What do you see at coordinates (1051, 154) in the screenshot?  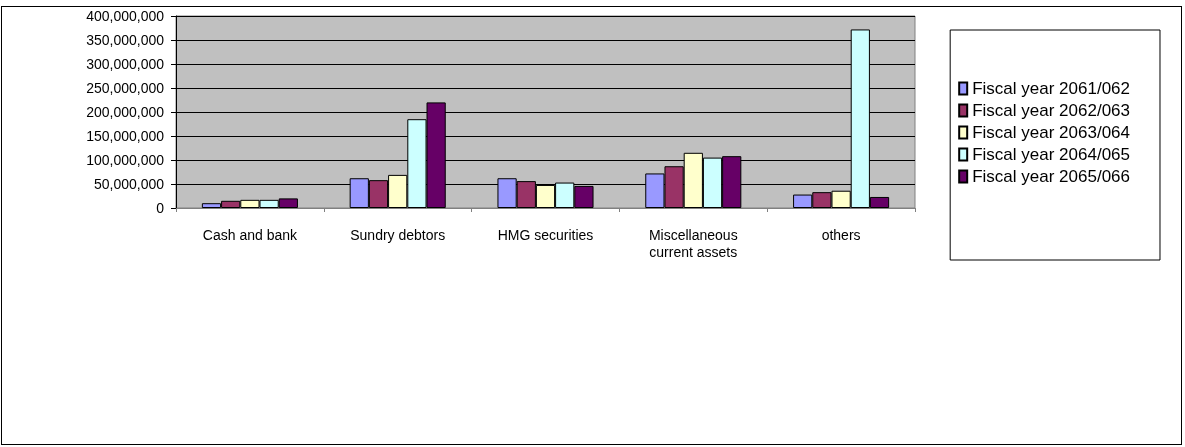 I see `legend-label: Fiscal year 2064/065` at bounding box center [1051, 154].